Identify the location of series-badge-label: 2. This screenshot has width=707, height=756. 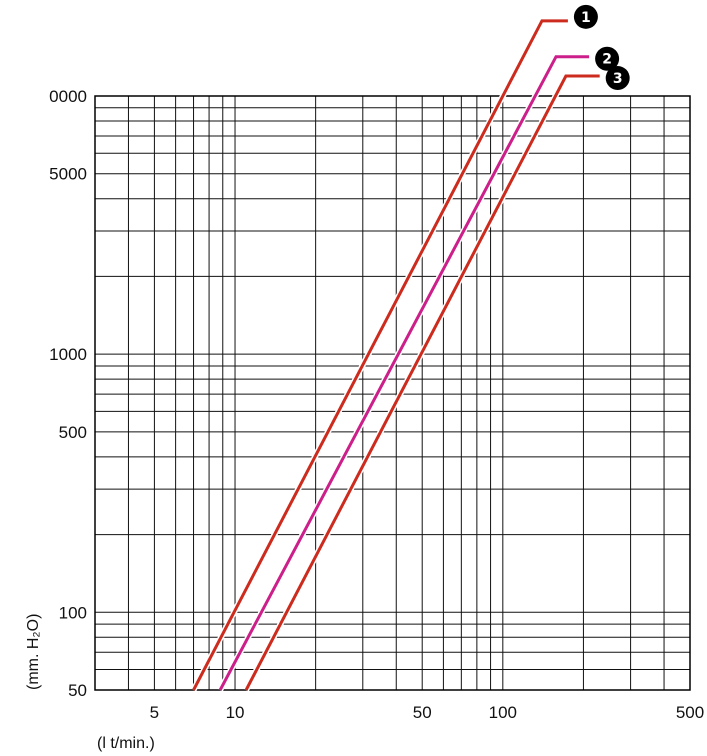
(607, 60).